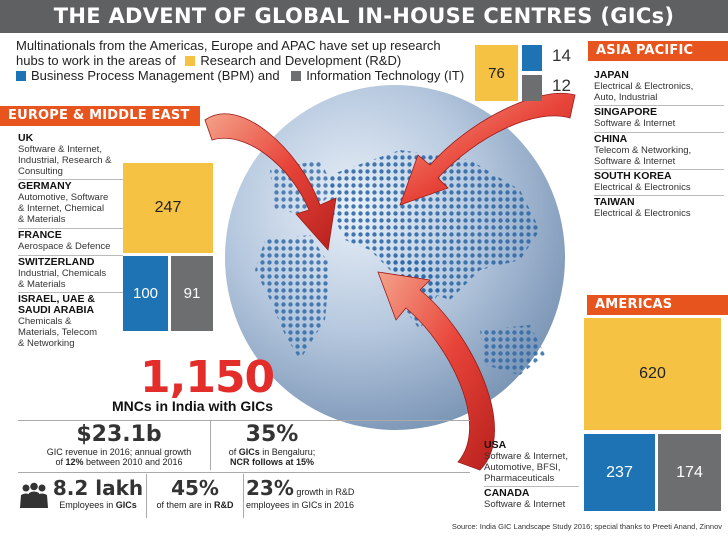 Image resolution: width=728 pixels, height=537 pixels. I want to click on stat-emphasis: GICs, so click(126, 505).